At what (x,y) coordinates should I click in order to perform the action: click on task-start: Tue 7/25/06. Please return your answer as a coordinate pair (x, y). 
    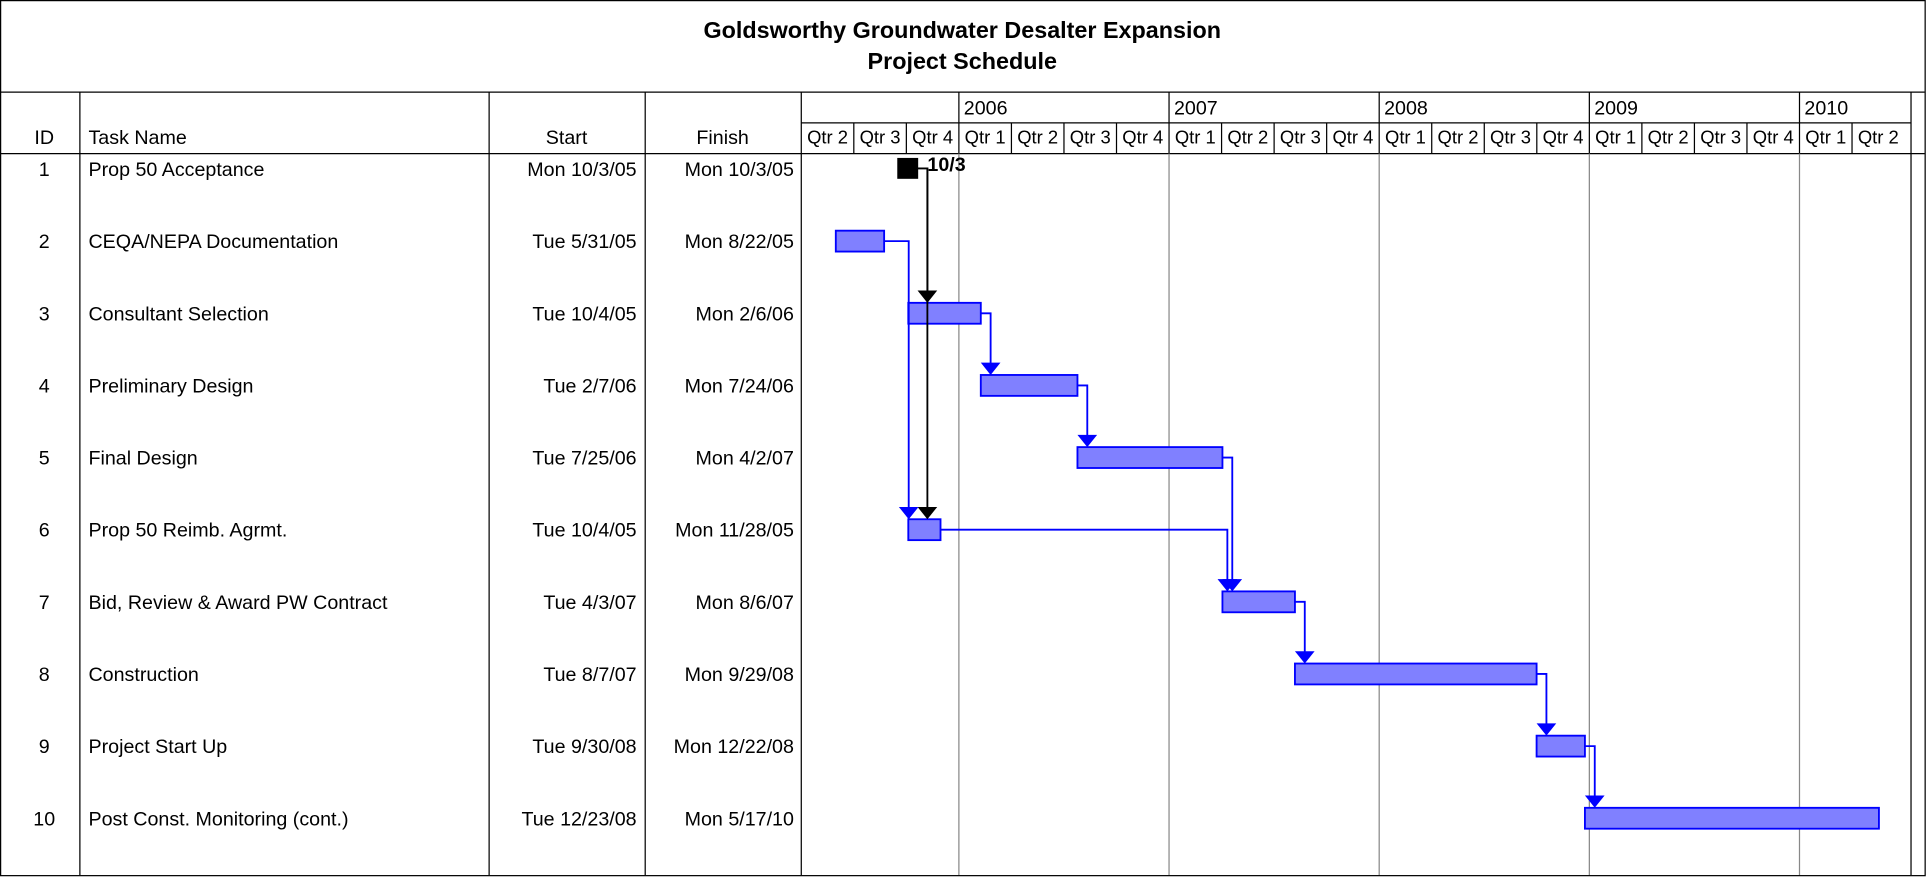
    Looking at the image, I should click on (584, 459).